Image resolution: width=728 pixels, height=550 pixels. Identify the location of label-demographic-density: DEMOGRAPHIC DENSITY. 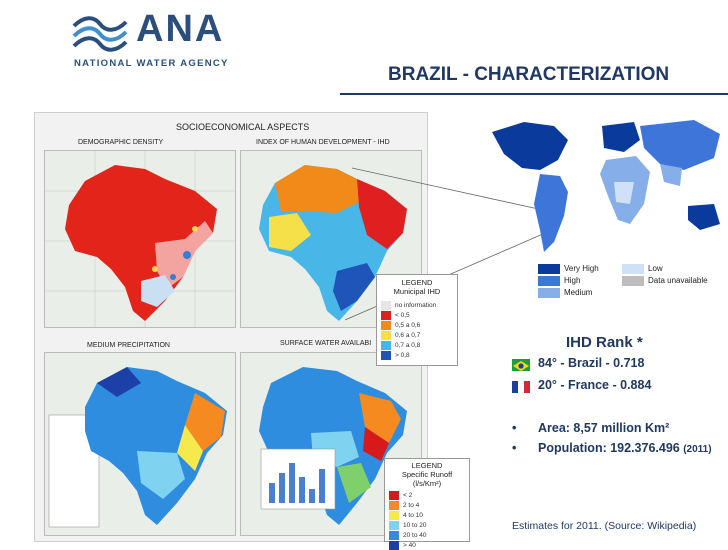
(121, 142).